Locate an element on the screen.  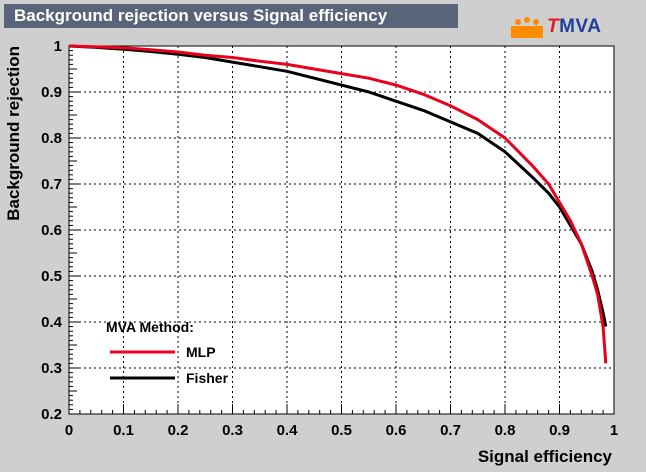
tmva-logo: TMVA is located at coordinates (562, 27).